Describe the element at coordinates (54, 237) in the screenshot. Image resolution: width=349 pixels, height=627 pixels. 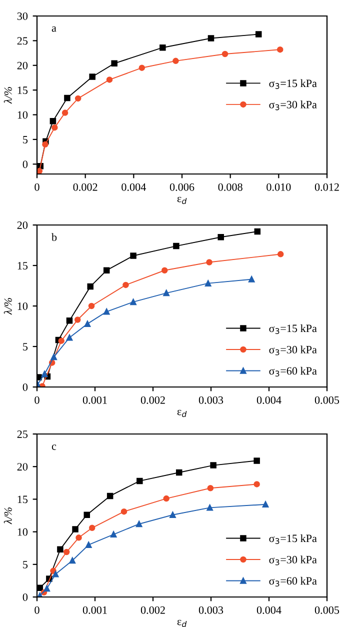
I see `annotation: b` at that location.